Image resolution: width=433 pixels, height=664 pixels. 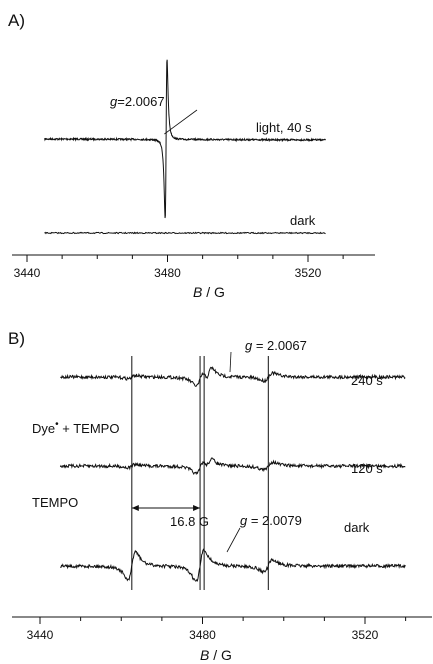 I want to click on panel-a-dark-label: dark, so click(x=303, y=220).